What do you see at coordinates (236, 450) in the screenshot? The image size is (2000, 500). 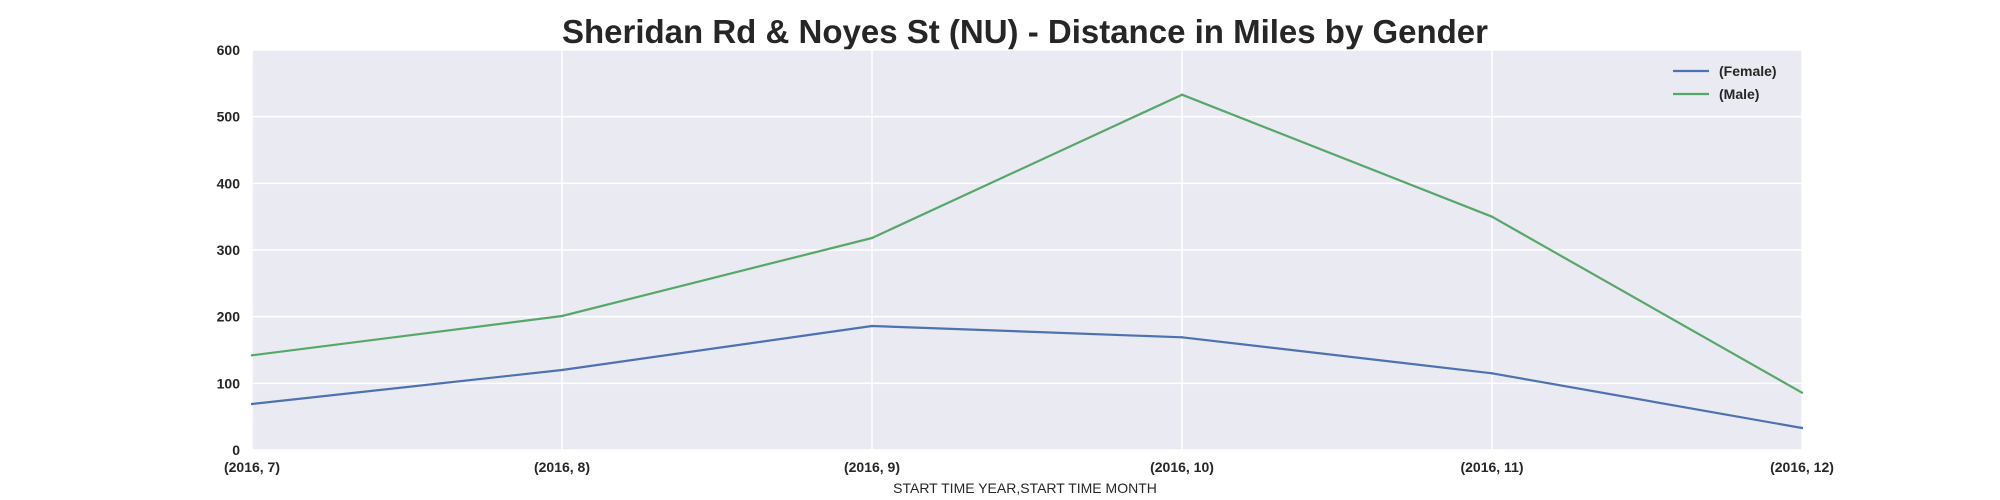 I see `y-tick-label: 0` at bounding box center [236, 450].